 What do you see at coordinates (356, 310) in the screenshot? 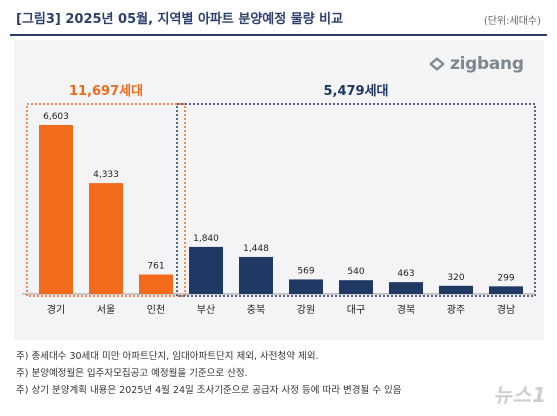
I see `category-label: 대구` at bounding box center [356, 310].